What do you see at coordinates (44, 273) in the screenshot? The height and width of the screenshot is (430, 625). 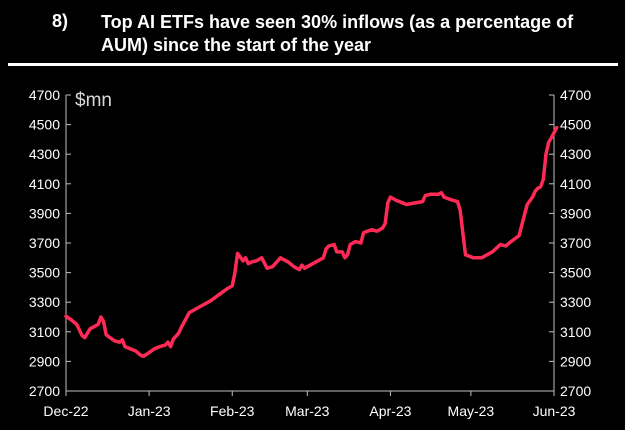 I see `left-y-tick-label: 3500` at bounding box center [44, 273].